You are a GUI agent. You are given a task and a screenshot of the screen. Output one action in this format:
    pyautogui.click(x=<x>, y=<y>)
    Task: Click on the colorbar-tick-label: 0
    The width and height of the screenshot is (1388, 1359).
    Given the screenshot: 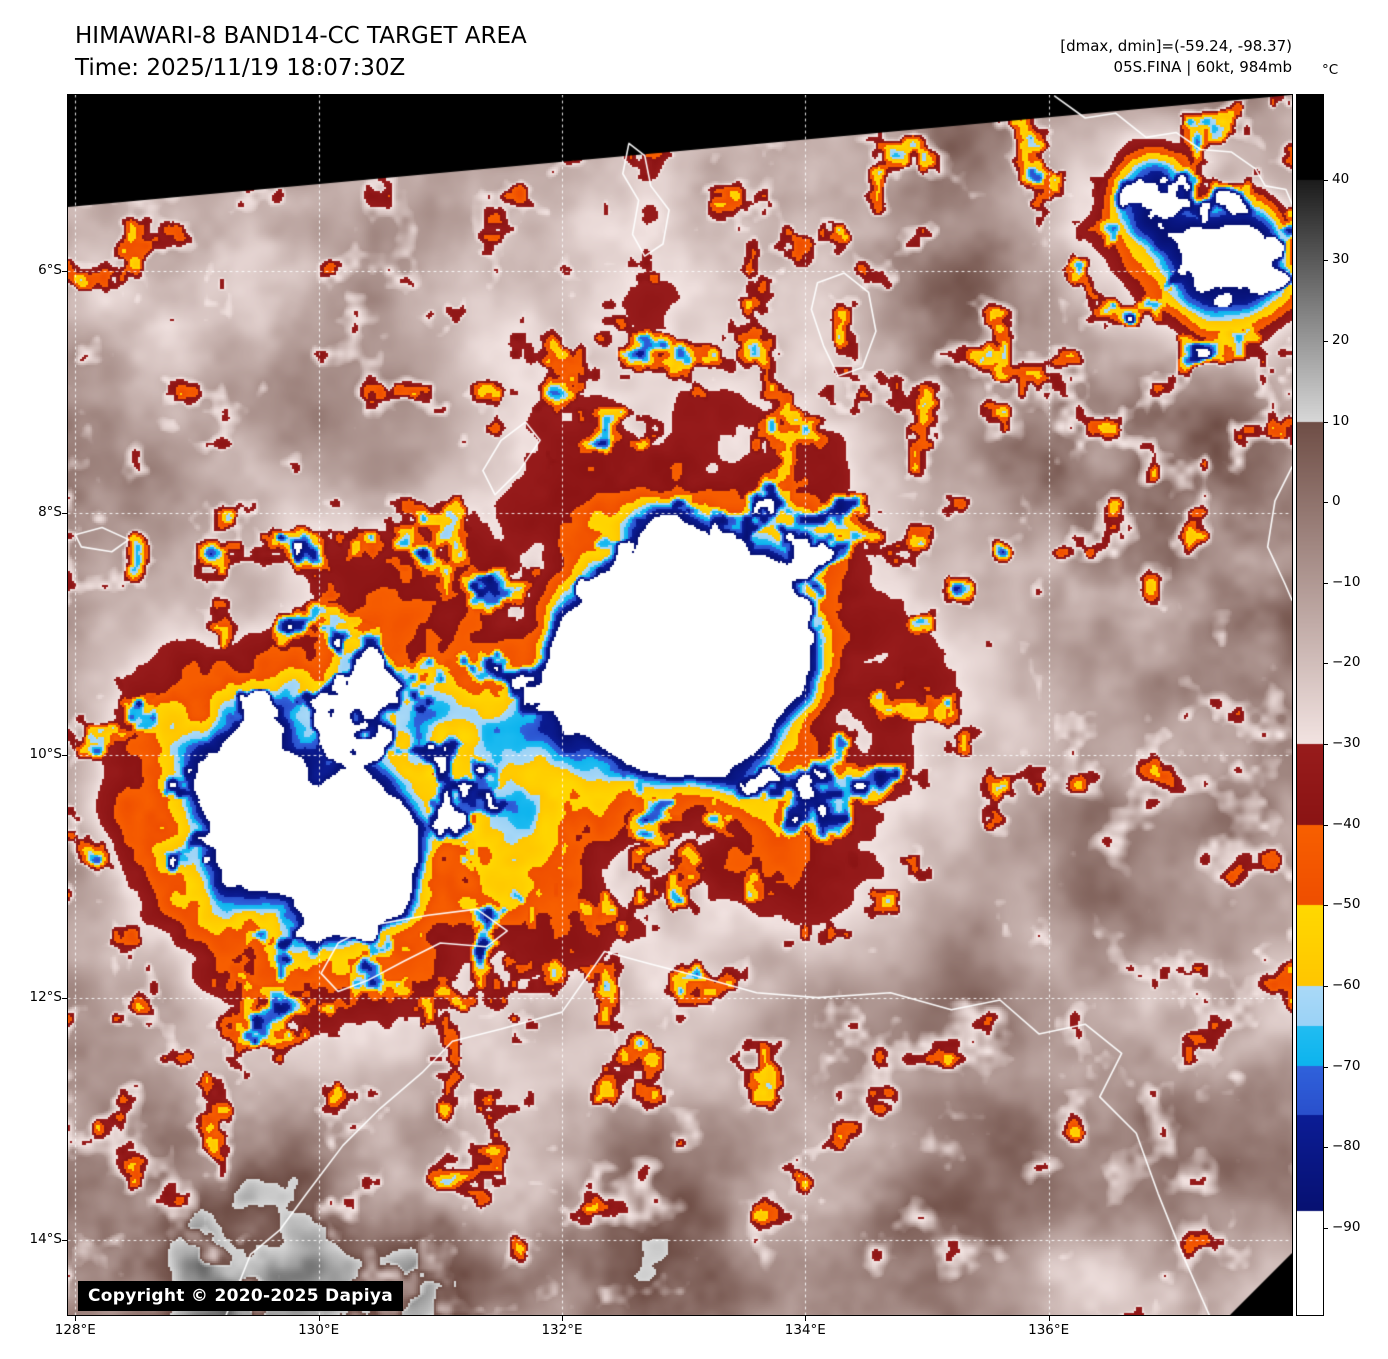 What is the action you would take?
    pyautogui.click(x=1336, y=501)
    